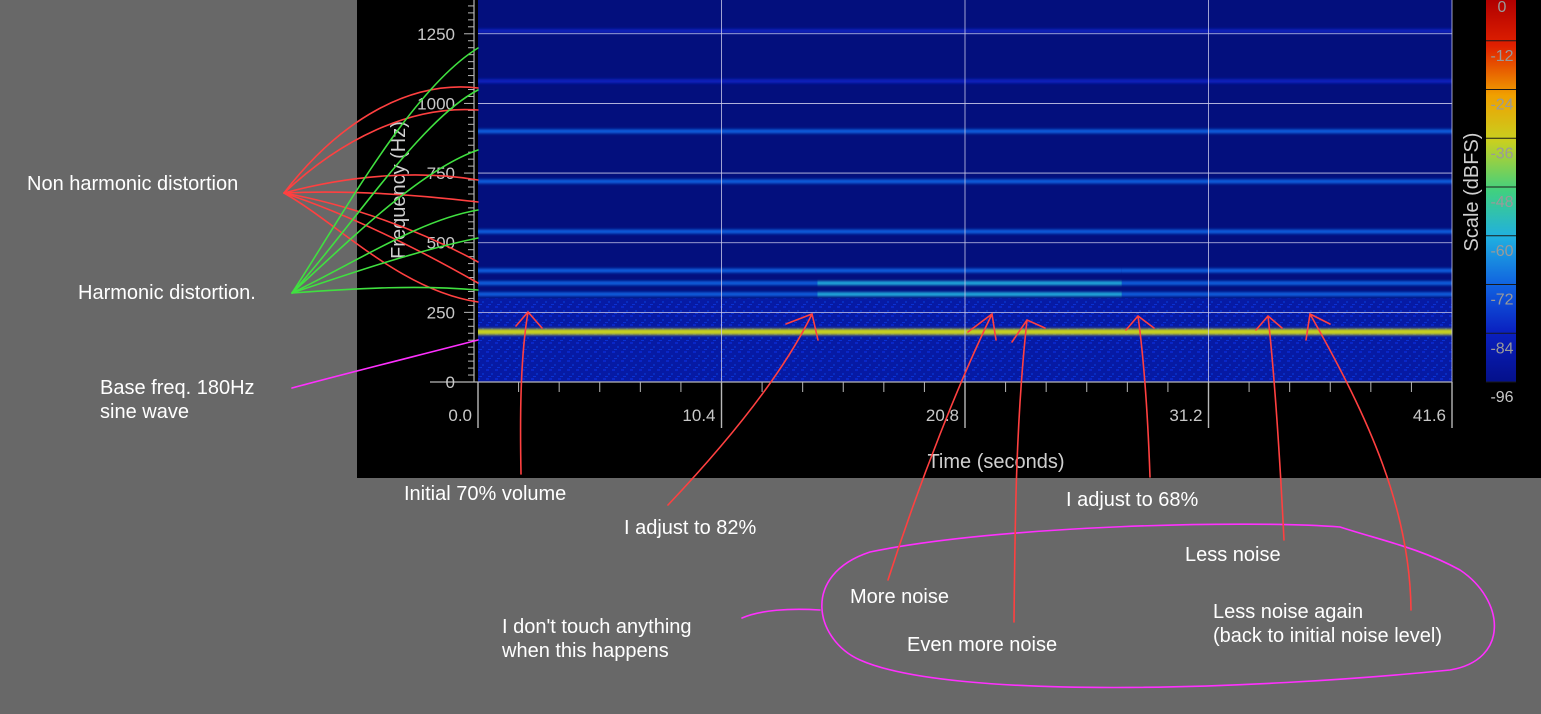 The width and height of the screenshot is (1541, 714). What do you see at coordinates (899, 597) in the screenshot?
I see `annotation-more-noise: More noise` at bounding box center [899, 597].